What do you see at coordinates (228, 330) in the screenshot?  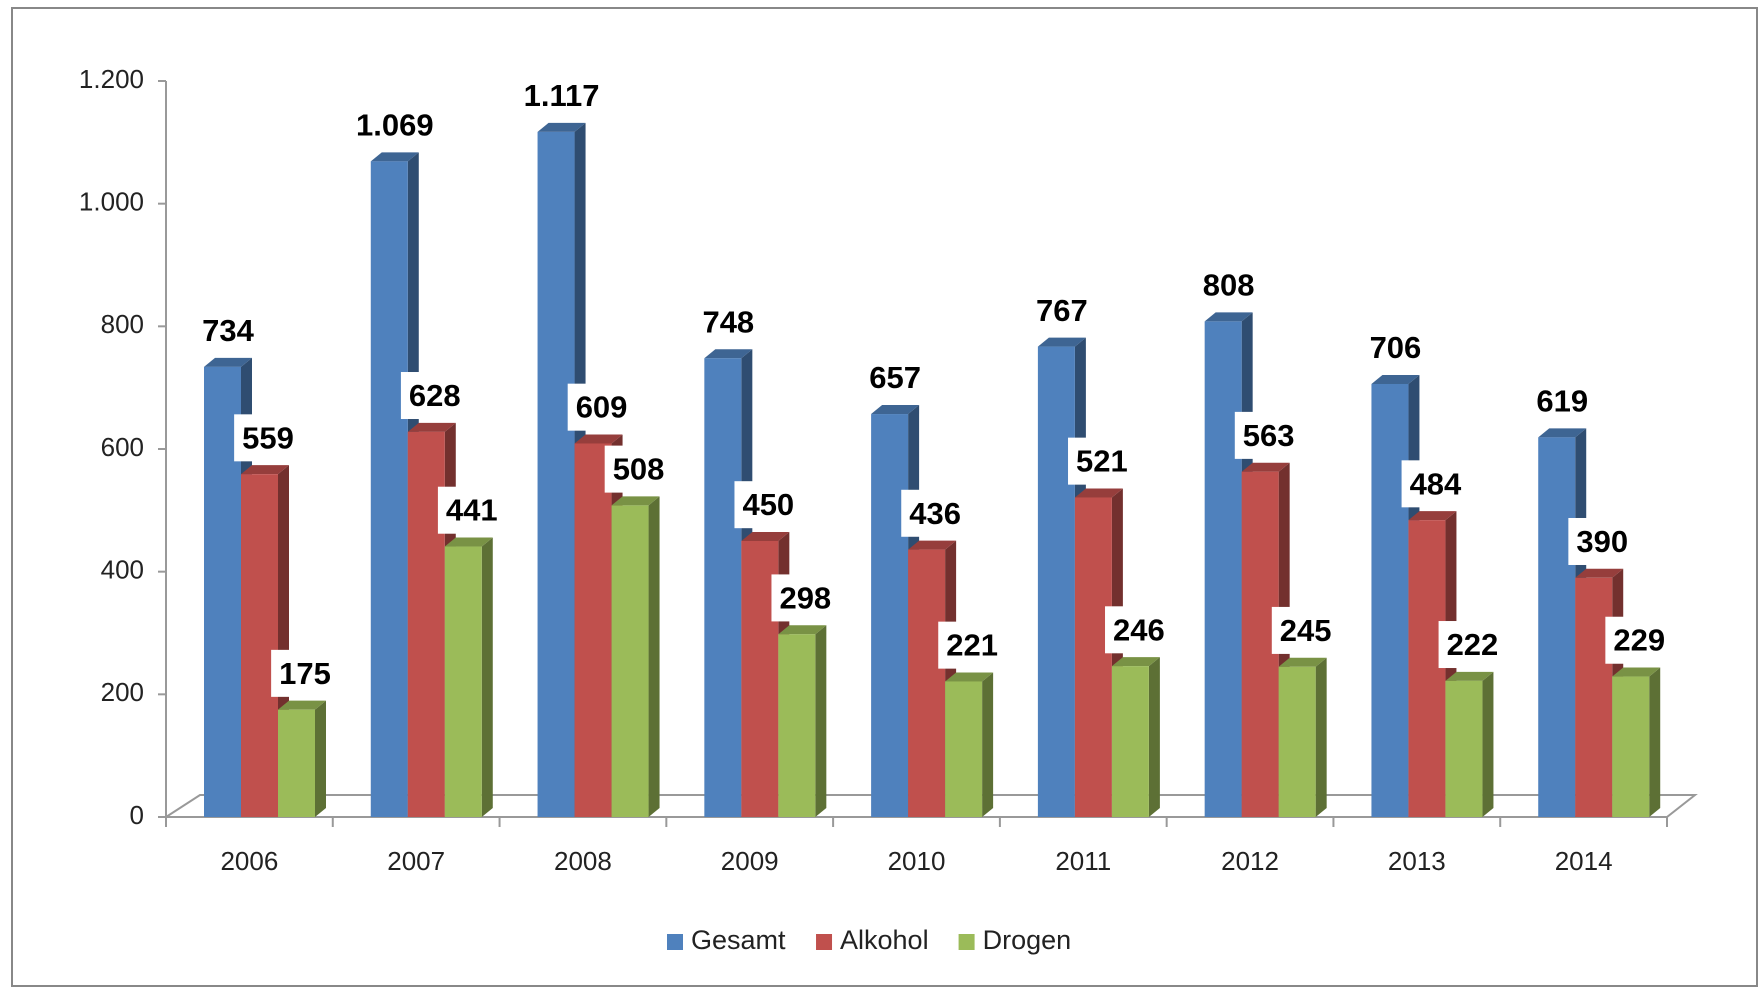 I see `data-label: 734` at bounding box center [228, 330].